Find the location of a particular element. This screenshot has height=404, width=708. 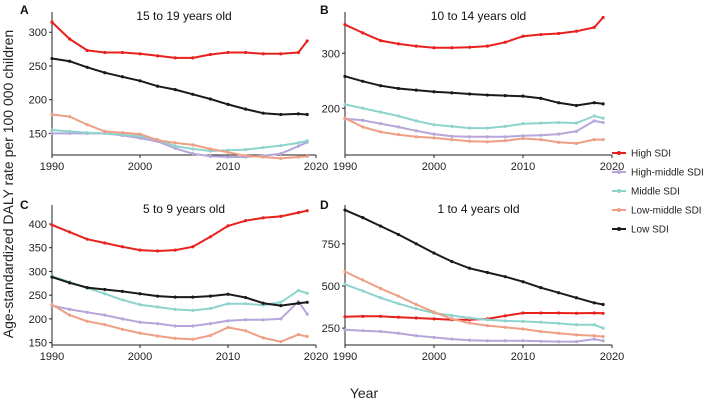

legend-item: Low SDI is located at coordinates (640, 230).